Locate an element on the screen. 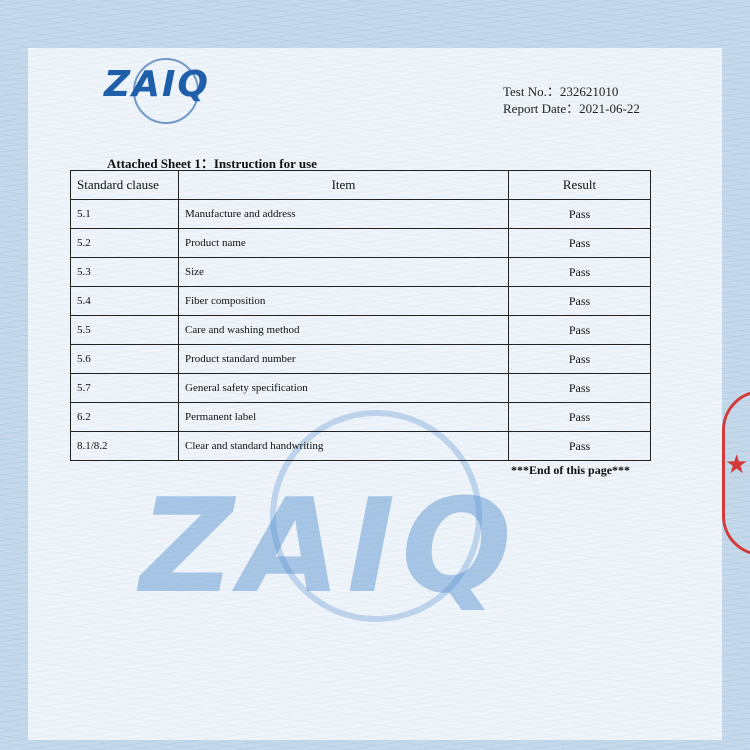 The width and height of the screenshot is (750, 750). item-cell: Fiber composition is located at coordinates (343, 301).